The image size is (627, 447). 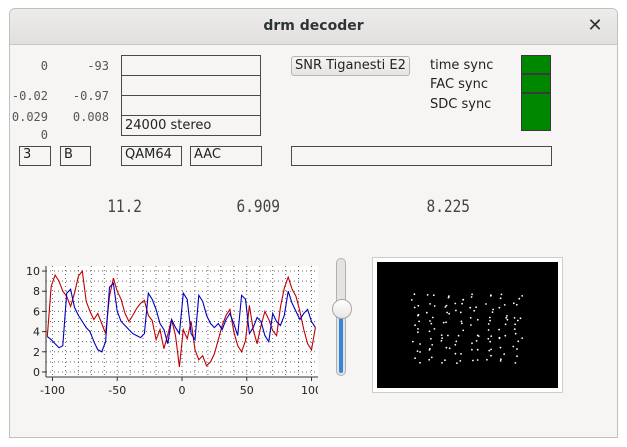 I want to click on modulation-field: QAM64, so click(x=151, y=156).